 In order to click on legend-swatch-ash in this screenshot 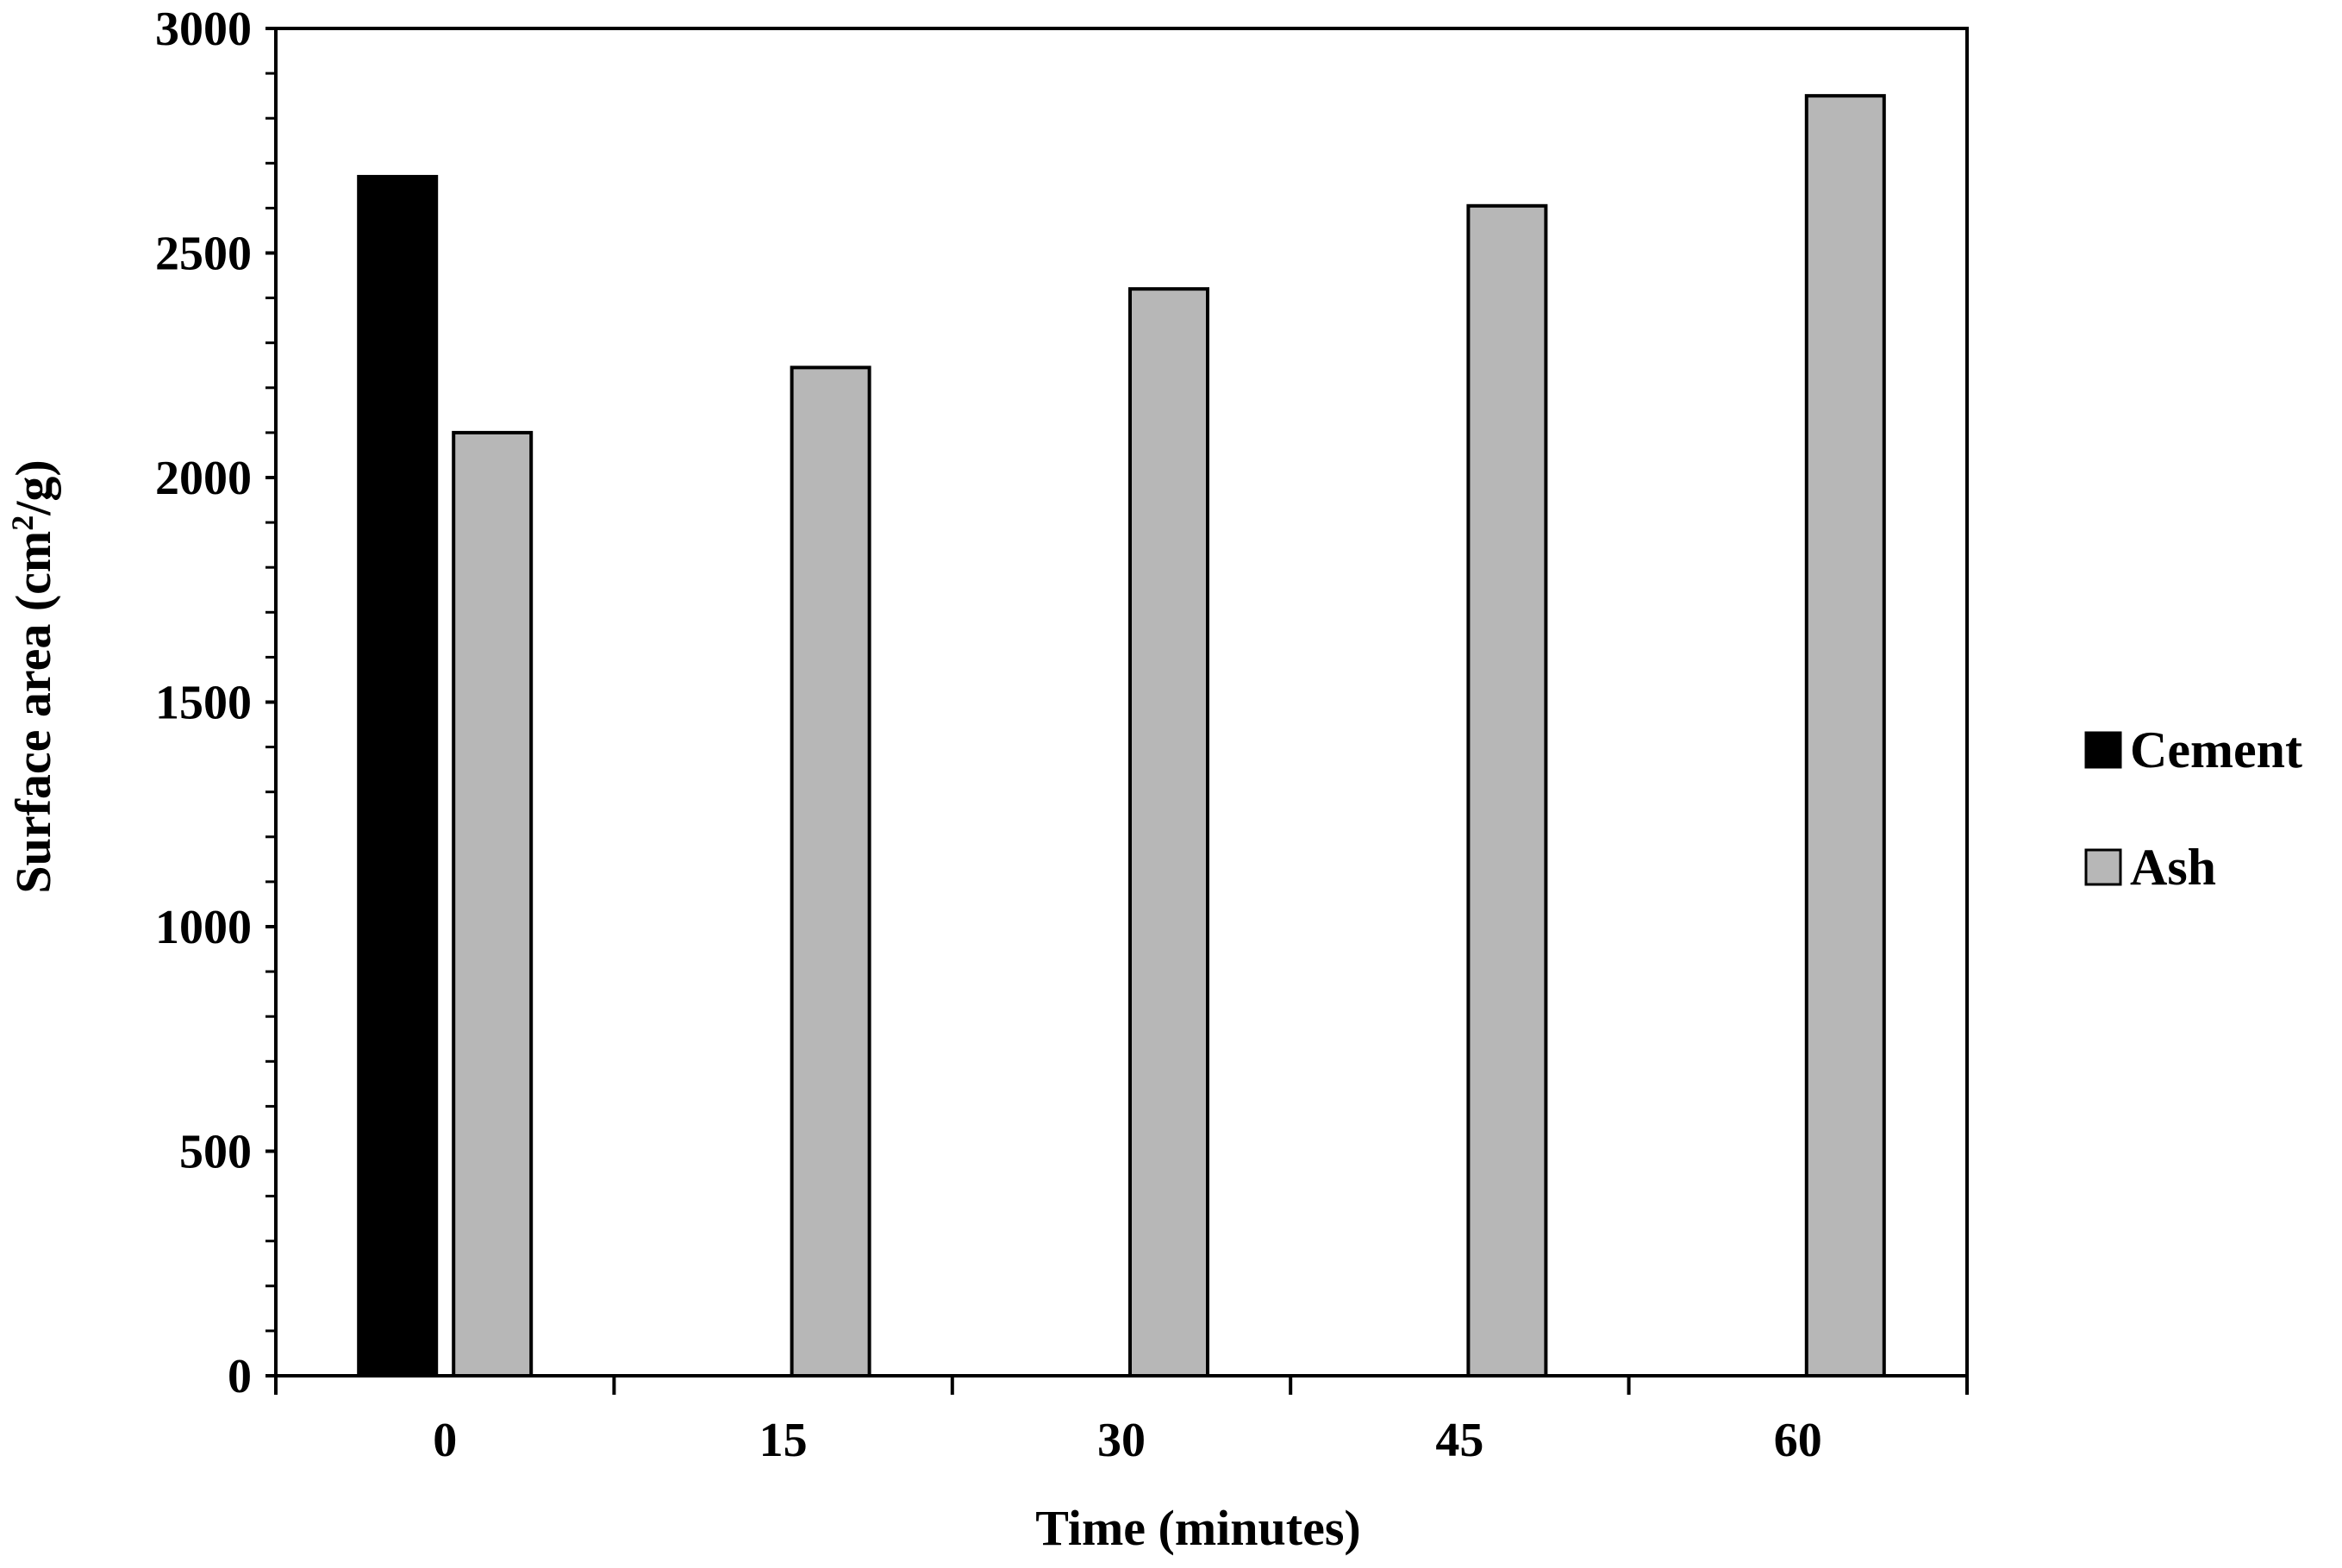, I will do `click(2103, 867)`.